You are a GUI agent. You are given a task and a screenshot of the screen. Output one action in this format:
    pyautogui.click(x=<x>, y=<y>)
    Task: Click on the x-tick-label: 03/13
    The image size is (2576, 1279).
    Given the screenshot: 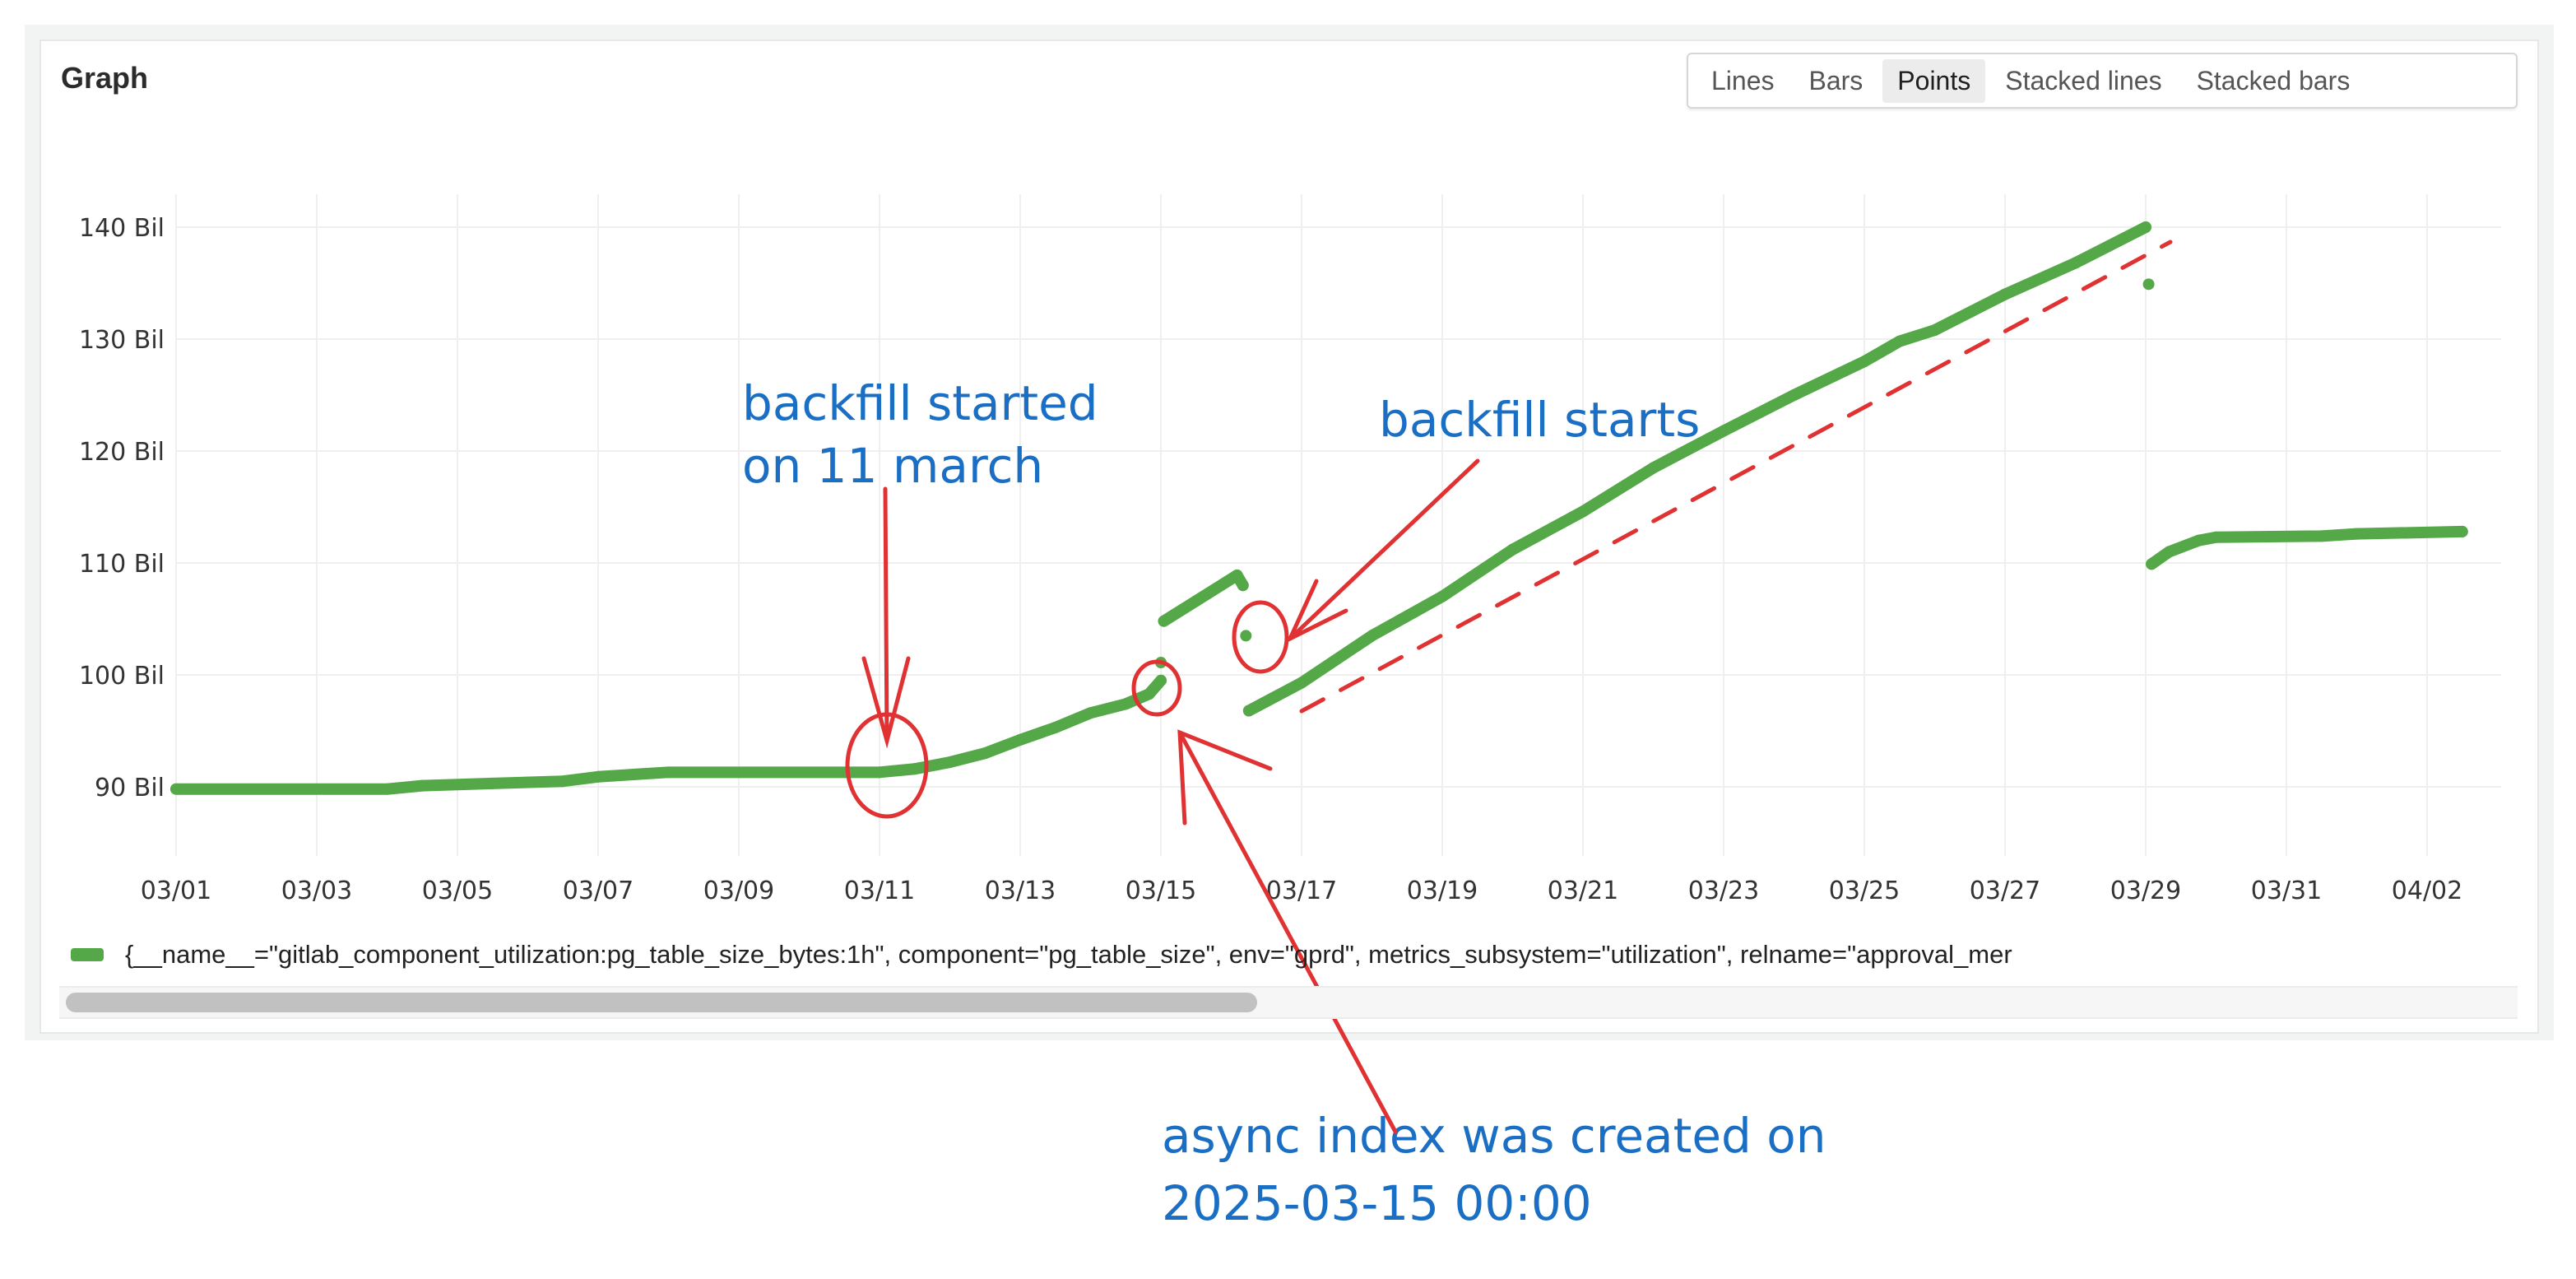 What is the action you would take?
    pyautogui.click(x=1021, y=891)
    